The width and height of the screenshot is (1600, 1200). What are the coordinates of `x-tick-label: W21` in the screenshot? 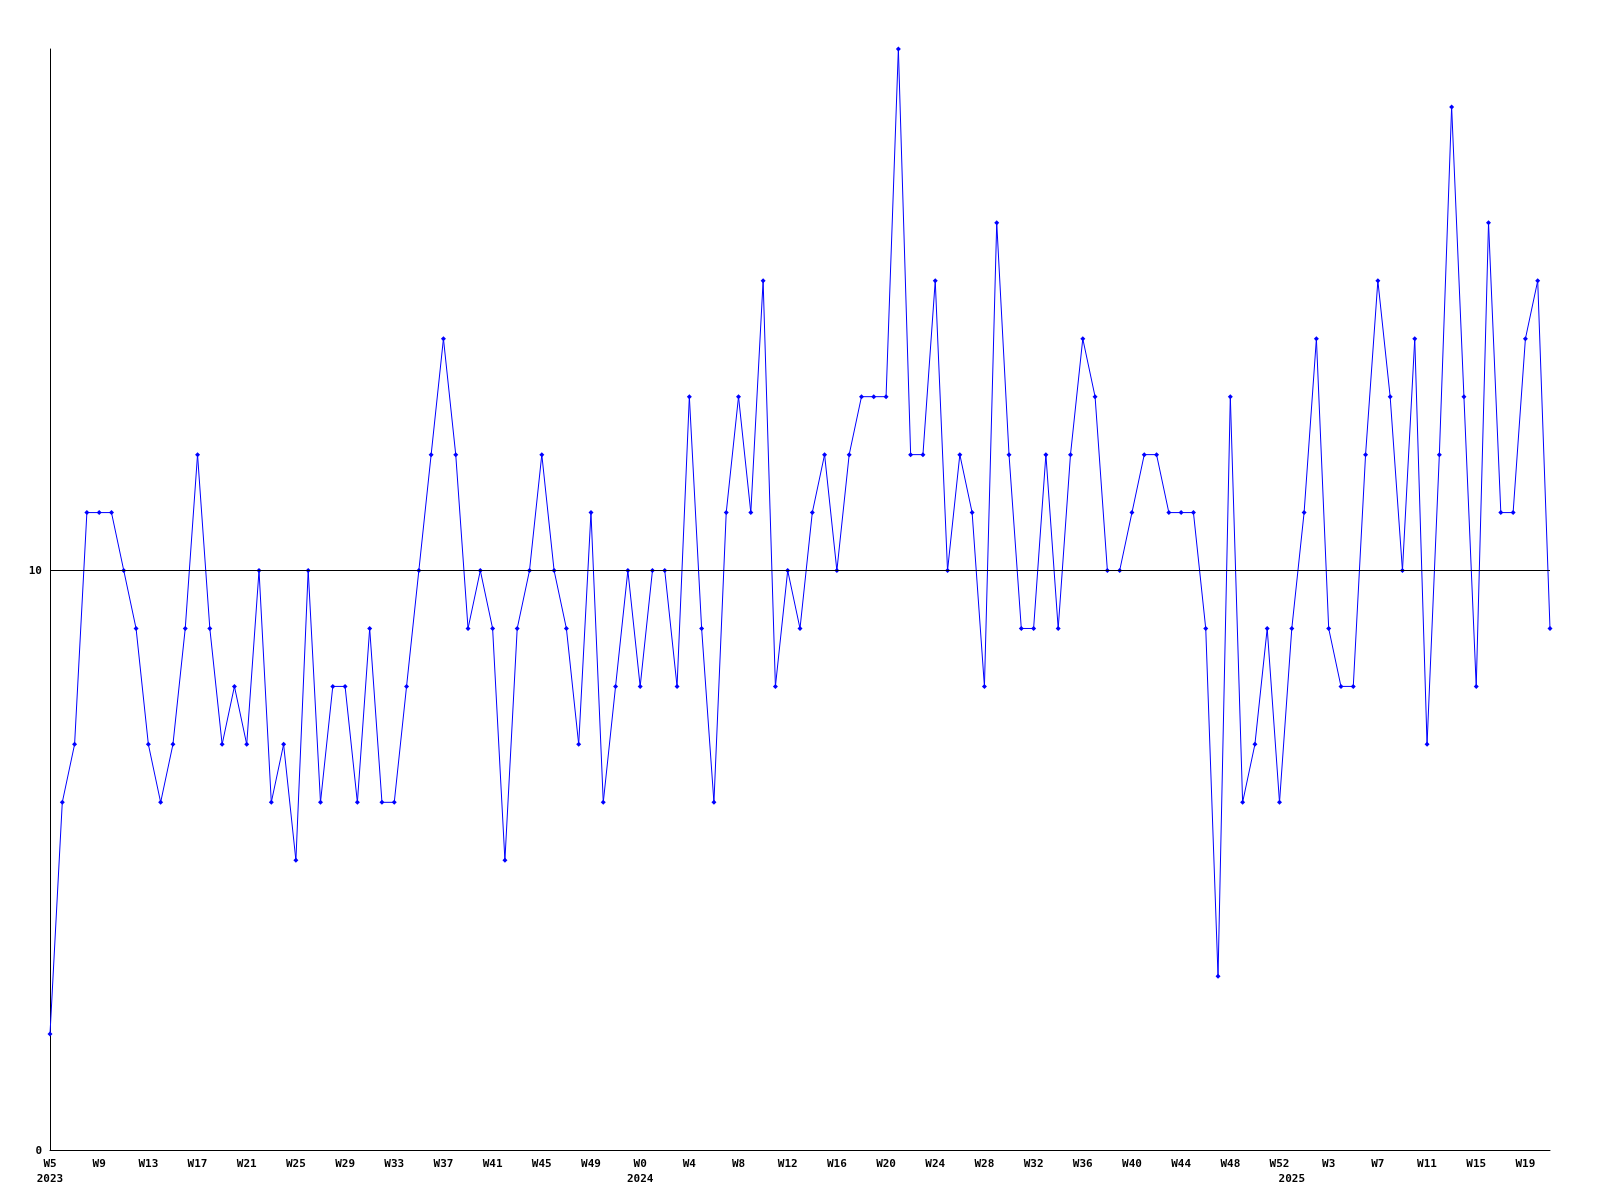 It's located at (247, 1163).